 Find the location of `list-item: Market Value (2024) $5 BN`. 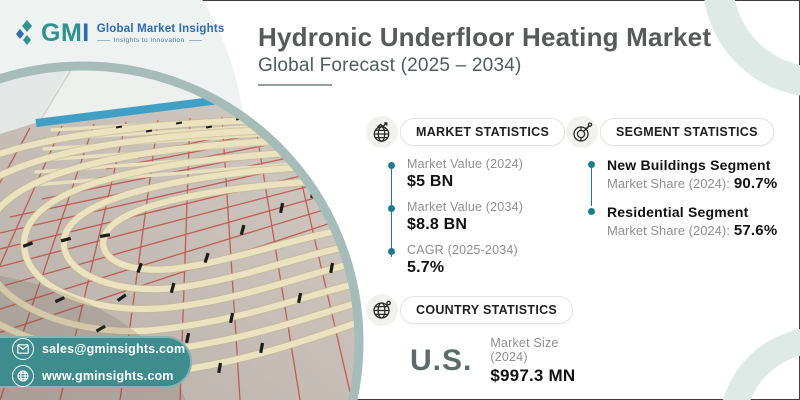

list-item: Market Value (2024) $5 BN is located at coordinates (472, 174).